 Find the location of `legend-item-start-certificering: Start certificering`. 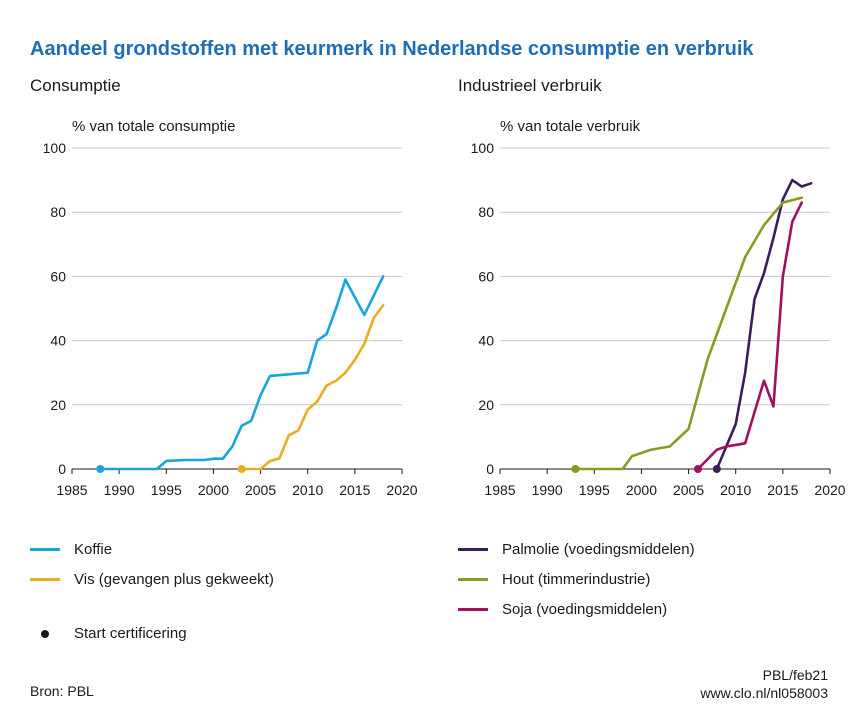

legend-item-start-certificering: Start certificering is located at coordinates (108, 633).